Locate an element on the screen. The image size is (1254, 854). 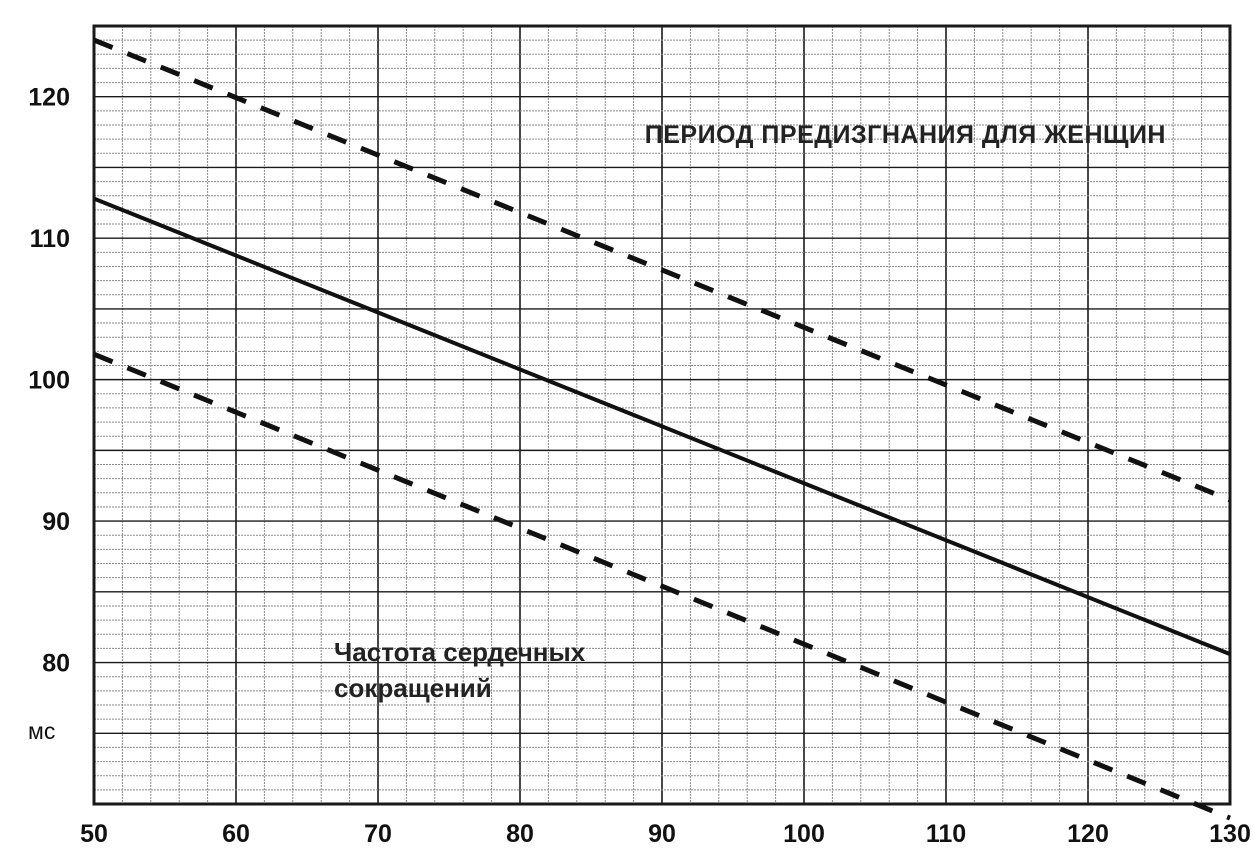
x-tick-label: 80 is located at coordinates (520, 834).